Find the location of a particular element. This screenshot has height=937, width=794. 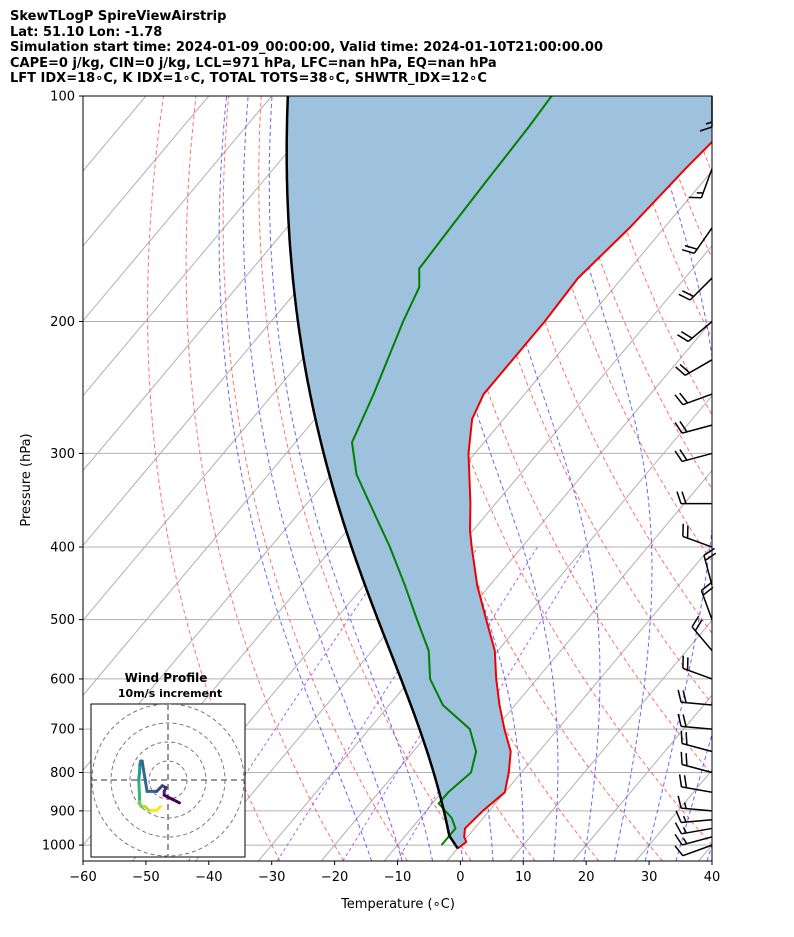

x-tick-label: −50 is located at coordinates (145, 877).